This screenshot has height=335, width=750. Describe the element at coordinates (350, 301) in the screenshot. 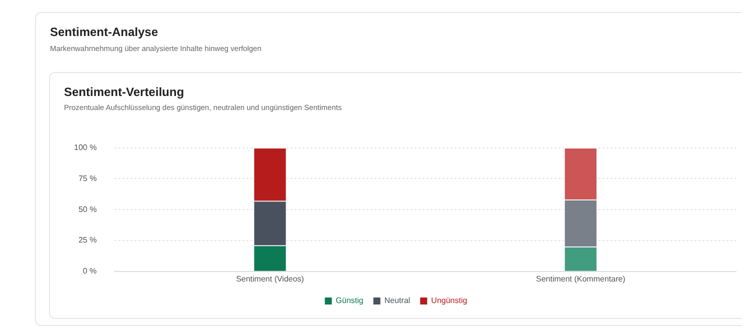

I see `legend-label: Günstig` at that location.